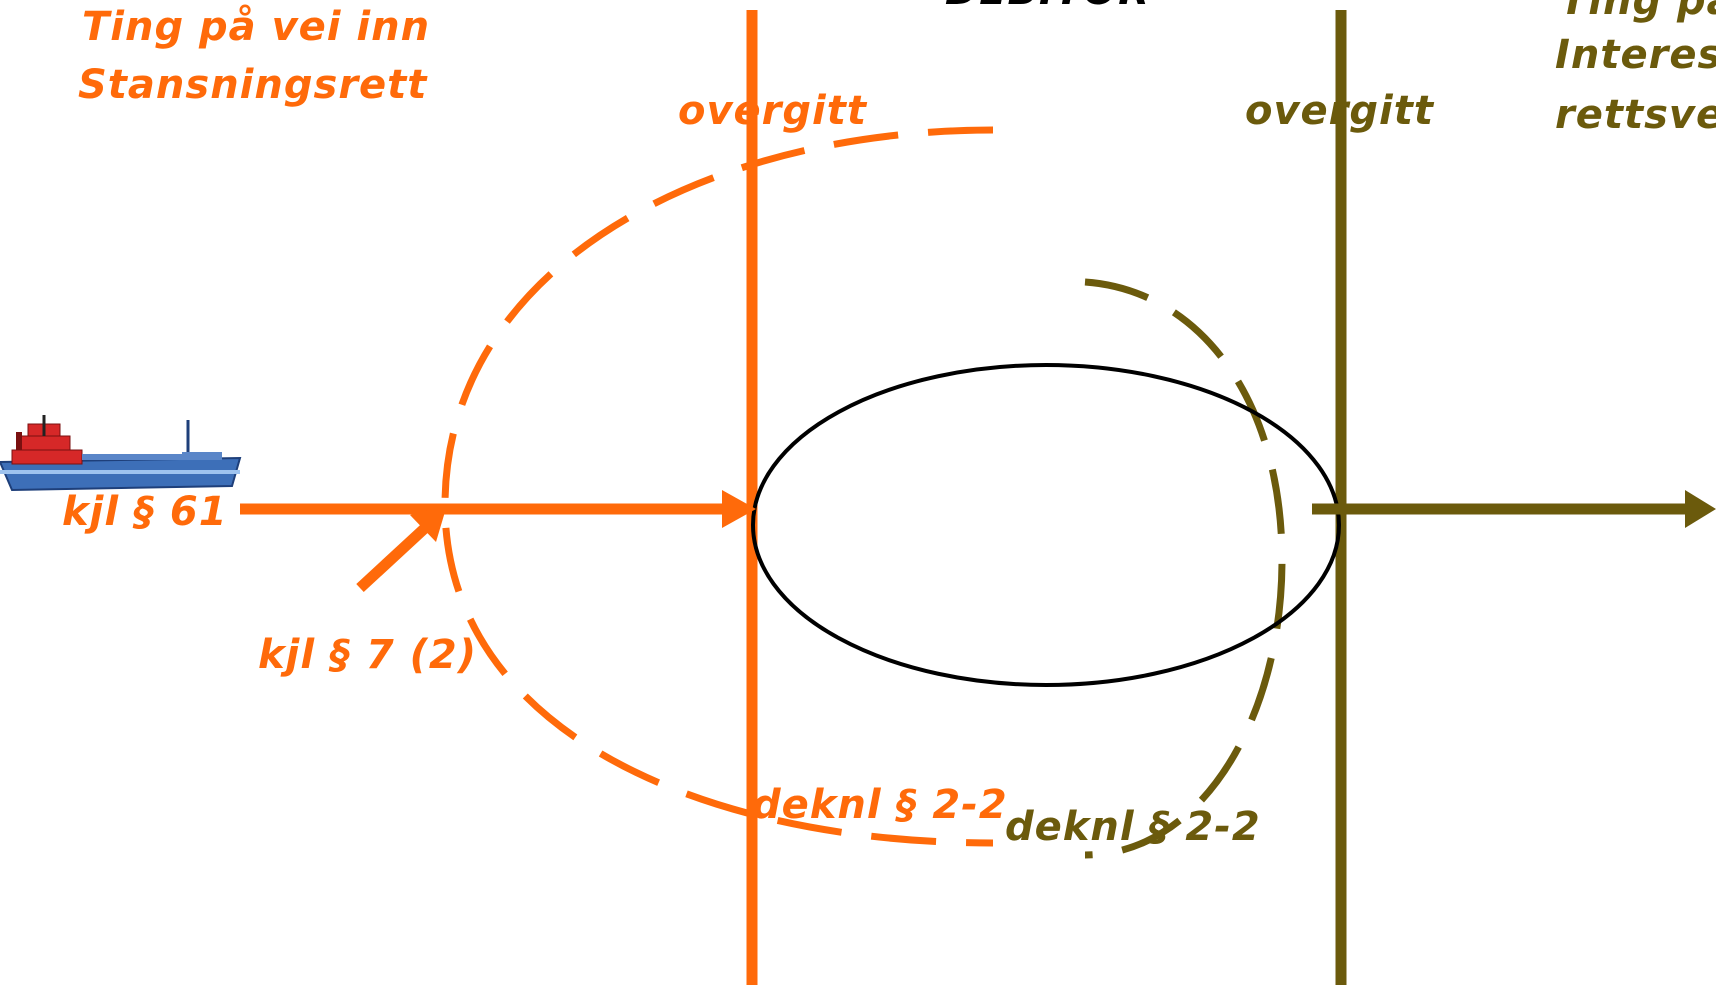 The width and height of the screenshot is (1716, 985). I want to click on olive-dashed-ellipse, so click(1185, 568).